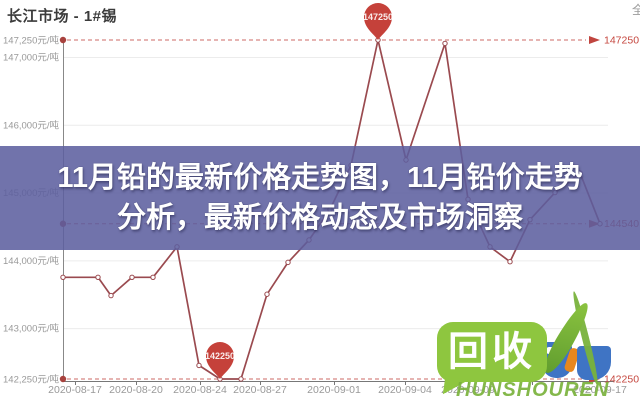 The width and height of the screenshot is (640, 400). I want to click on pin-value-label: 142250, so click(220, 356).